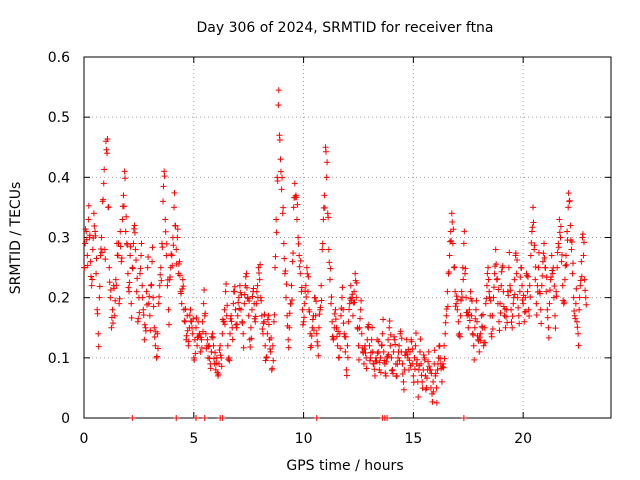  I want to click on y-tick-label: 0.5, so click(59, 118).